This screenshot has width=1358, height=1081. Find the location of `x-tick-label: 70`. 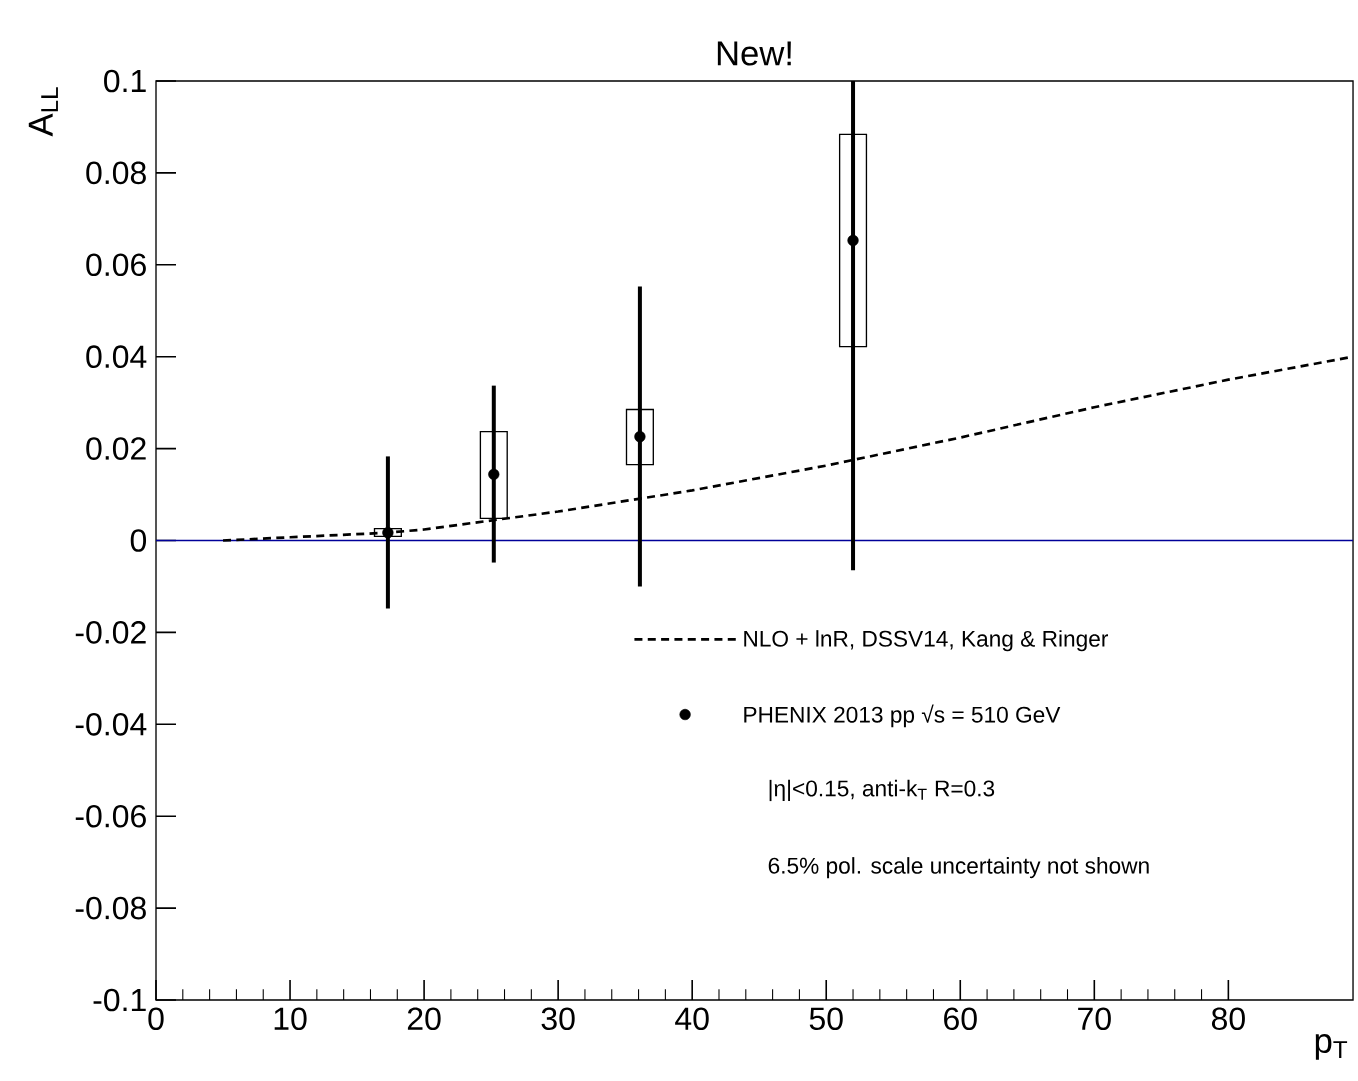

x-tick-label: 70 is located at coordinates (1094, 1019).